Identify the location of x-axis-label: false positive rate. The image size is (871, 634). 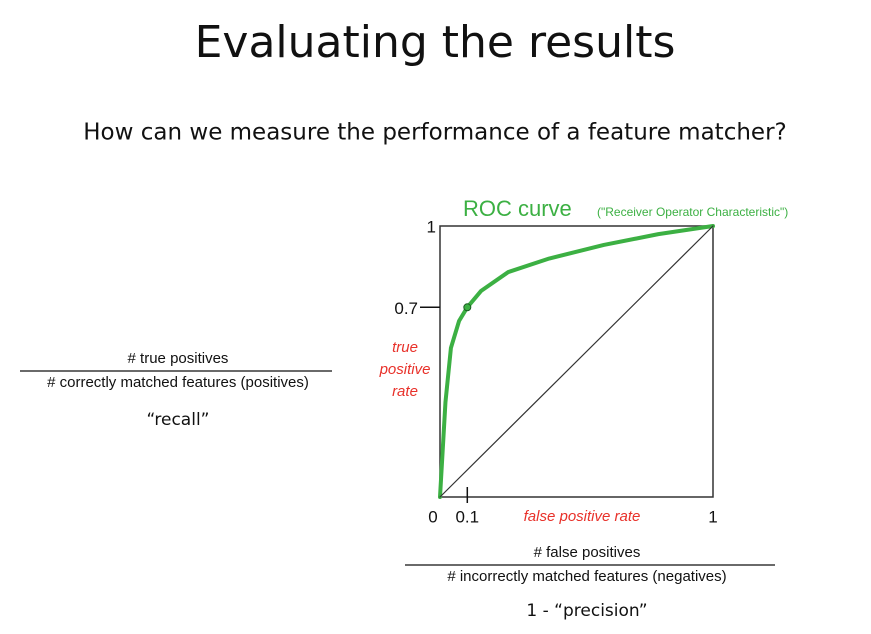
(582, 516).